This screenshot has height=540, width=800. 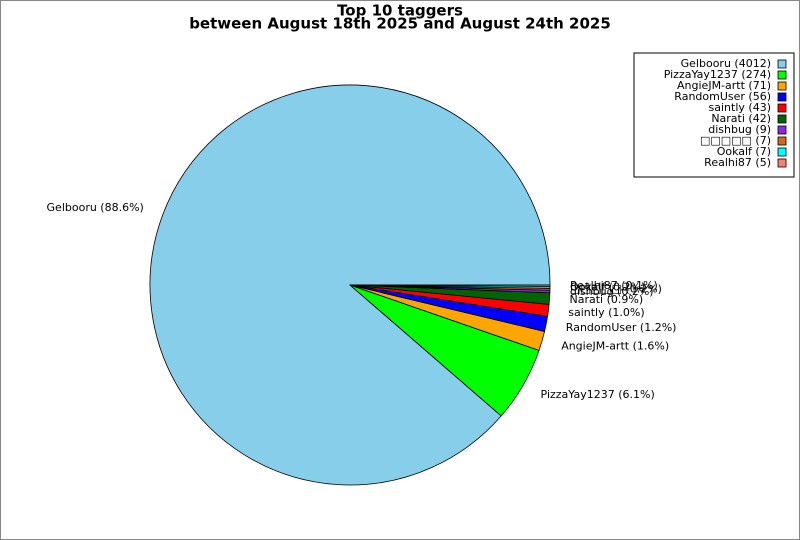 What do you see at coordinates (740, 107) in the screenshot?
I see `legend-label: saintly (43)` at bounding box center [740, 107].